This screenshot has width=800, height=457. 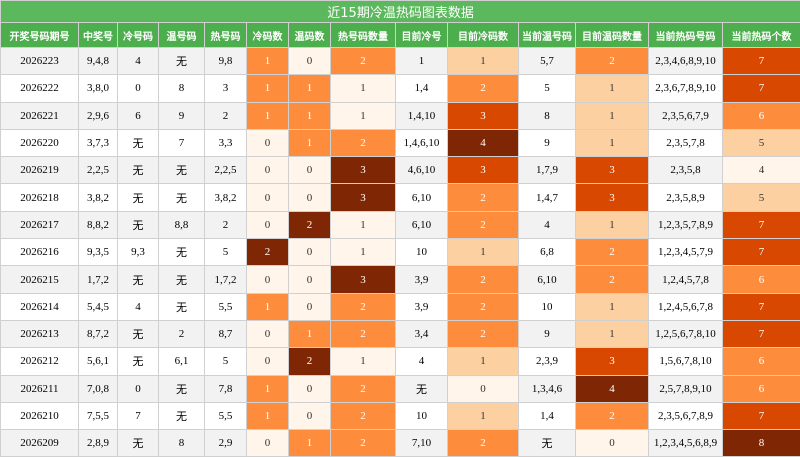 What do you see at coordinates (685, 143) in the screenshot?
I see `cell: 2,3,5,7,8` at bounding box center [685, 143].